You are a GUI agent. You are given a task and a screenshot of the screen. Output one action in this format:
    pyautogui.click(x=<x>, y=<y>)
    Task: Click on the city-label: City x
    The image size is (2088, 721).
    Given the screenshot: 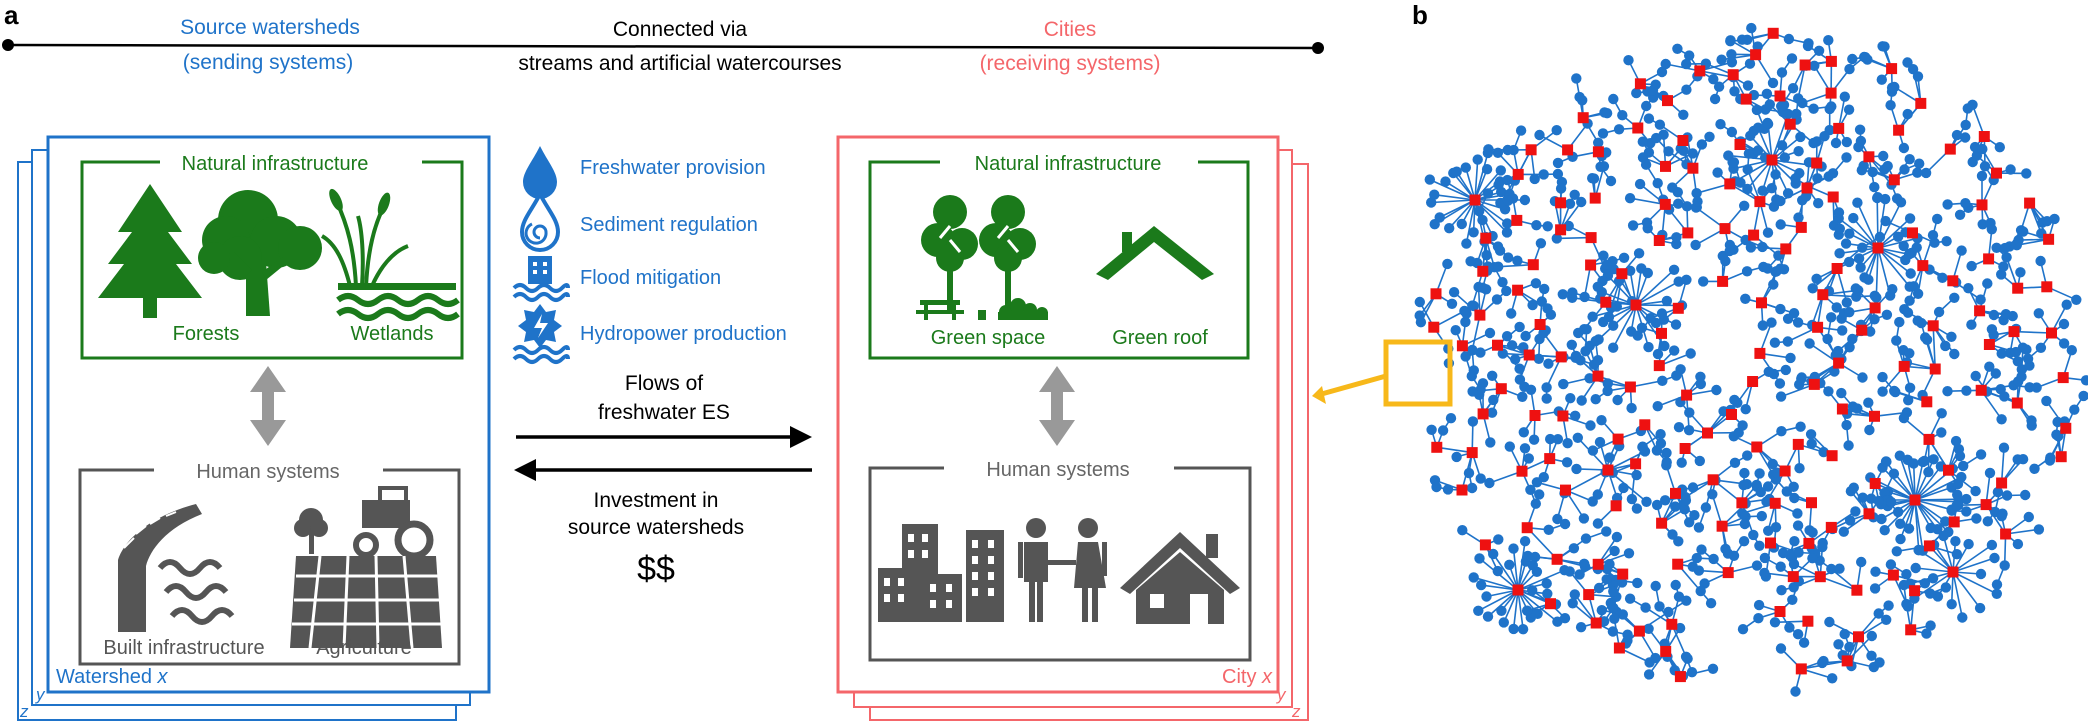 What is the action you would take?
    pyautogui.click(x=1247, y=677)
    